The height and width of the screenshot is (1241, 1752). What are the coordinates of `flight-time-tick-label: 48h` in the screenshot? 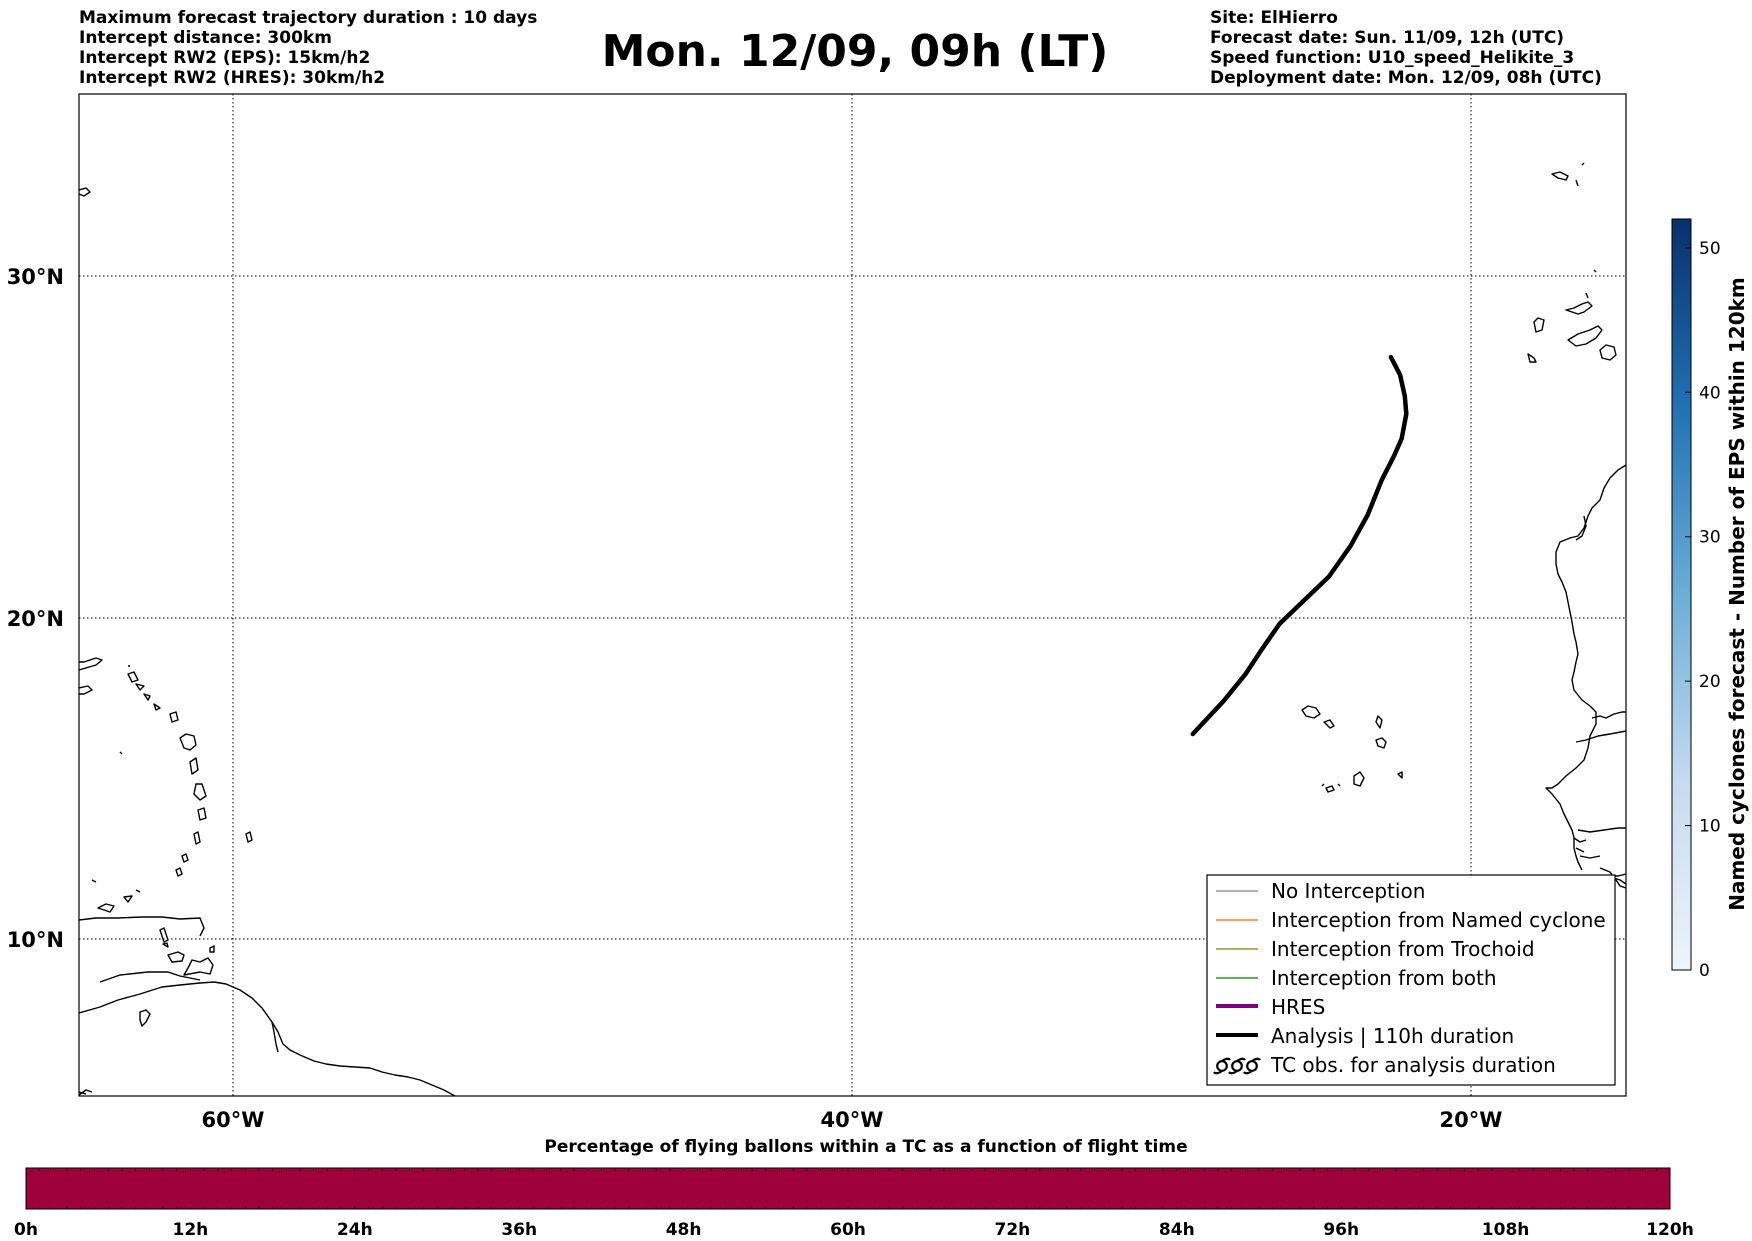 It's located at (684, 1230).